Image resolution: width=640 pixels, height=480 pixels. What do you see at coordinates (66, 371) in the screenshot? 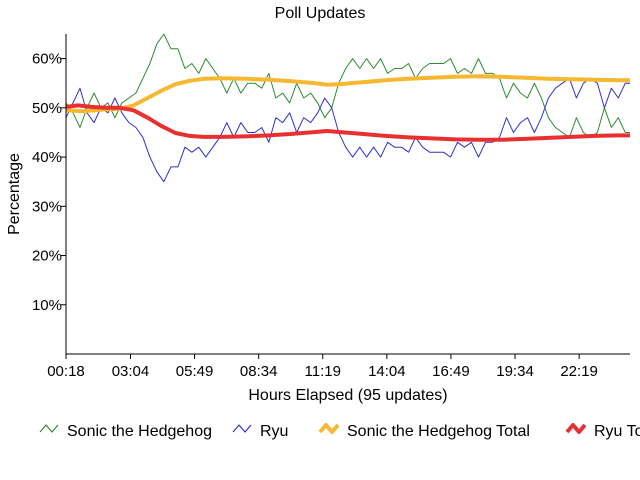
I see `x-tick-label: 00:18` at bounding box center [66, 371].